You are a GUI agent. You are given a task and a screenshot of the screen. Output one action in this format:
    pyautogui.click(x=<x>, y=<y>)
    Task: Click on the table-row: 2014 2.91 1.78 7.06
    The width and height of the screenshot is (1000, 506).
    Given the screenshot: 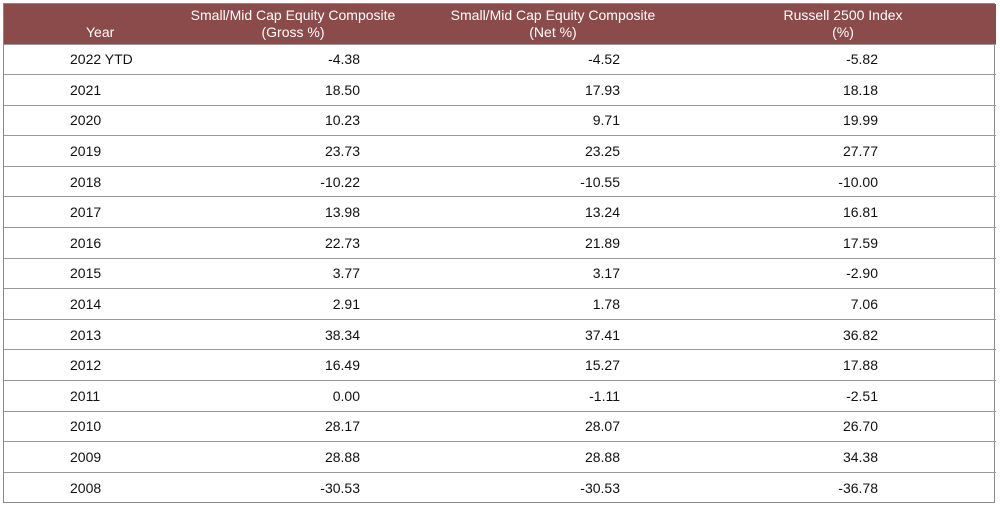 What is the action you would take?
    pyautogui.click(x=500, y=304)
    